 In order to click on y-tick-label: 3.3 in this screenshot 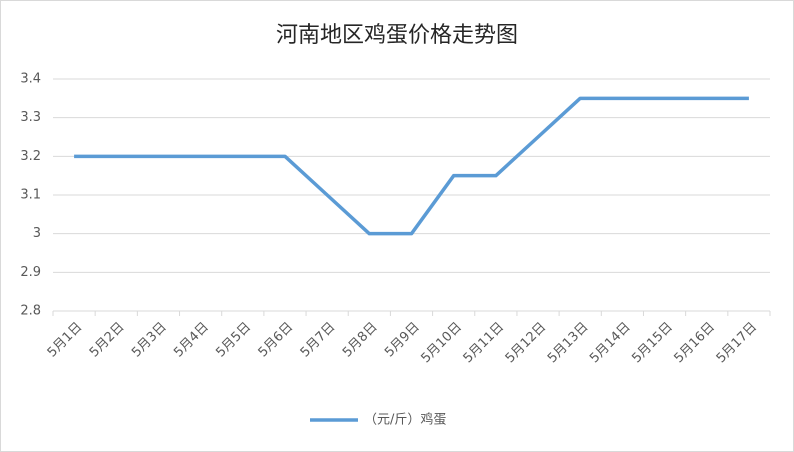, I will do `click(30, 117)`.